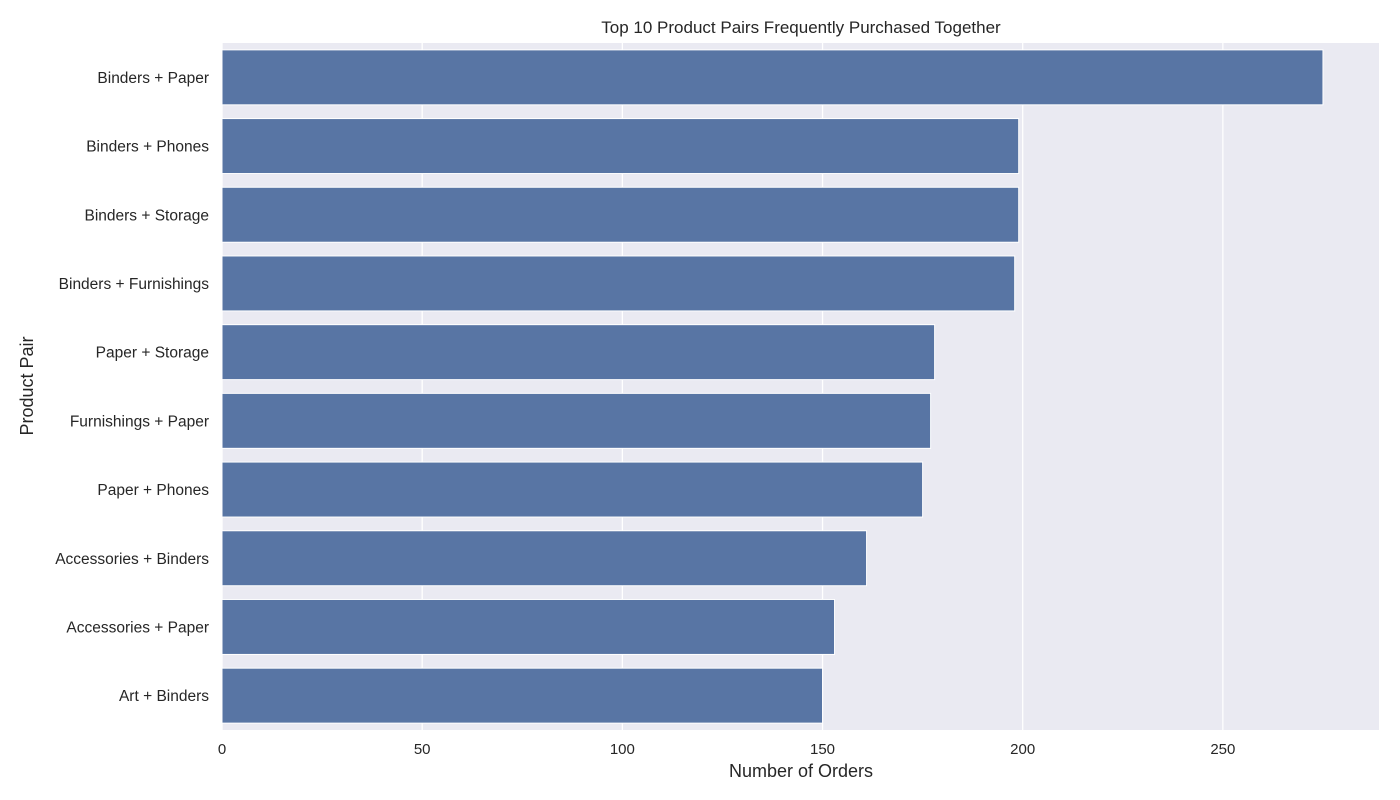  Describe the element at coordinates (27, 385) in the screenshot. I see `y-axis-label: Product Pair` at that location.